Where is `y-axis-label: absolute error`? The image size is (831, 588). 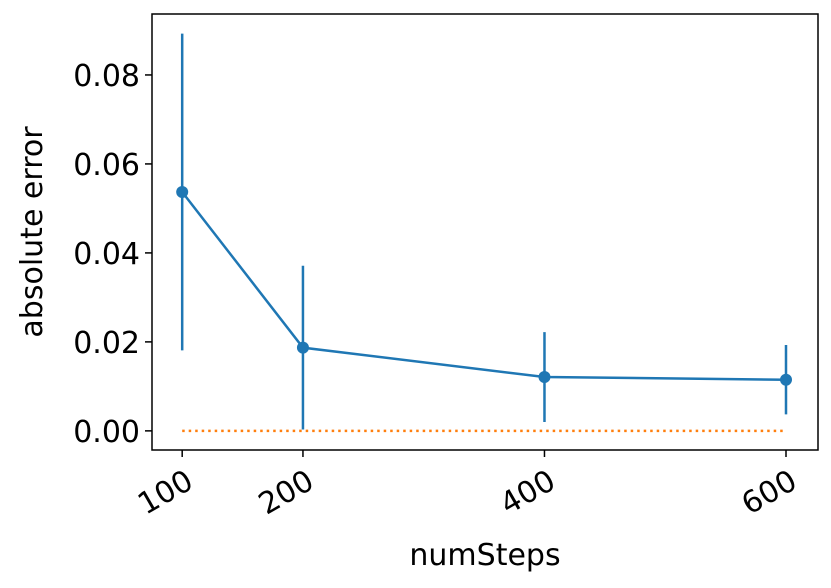
y-axis-label: absolute error is located at coordinates (32, 232).